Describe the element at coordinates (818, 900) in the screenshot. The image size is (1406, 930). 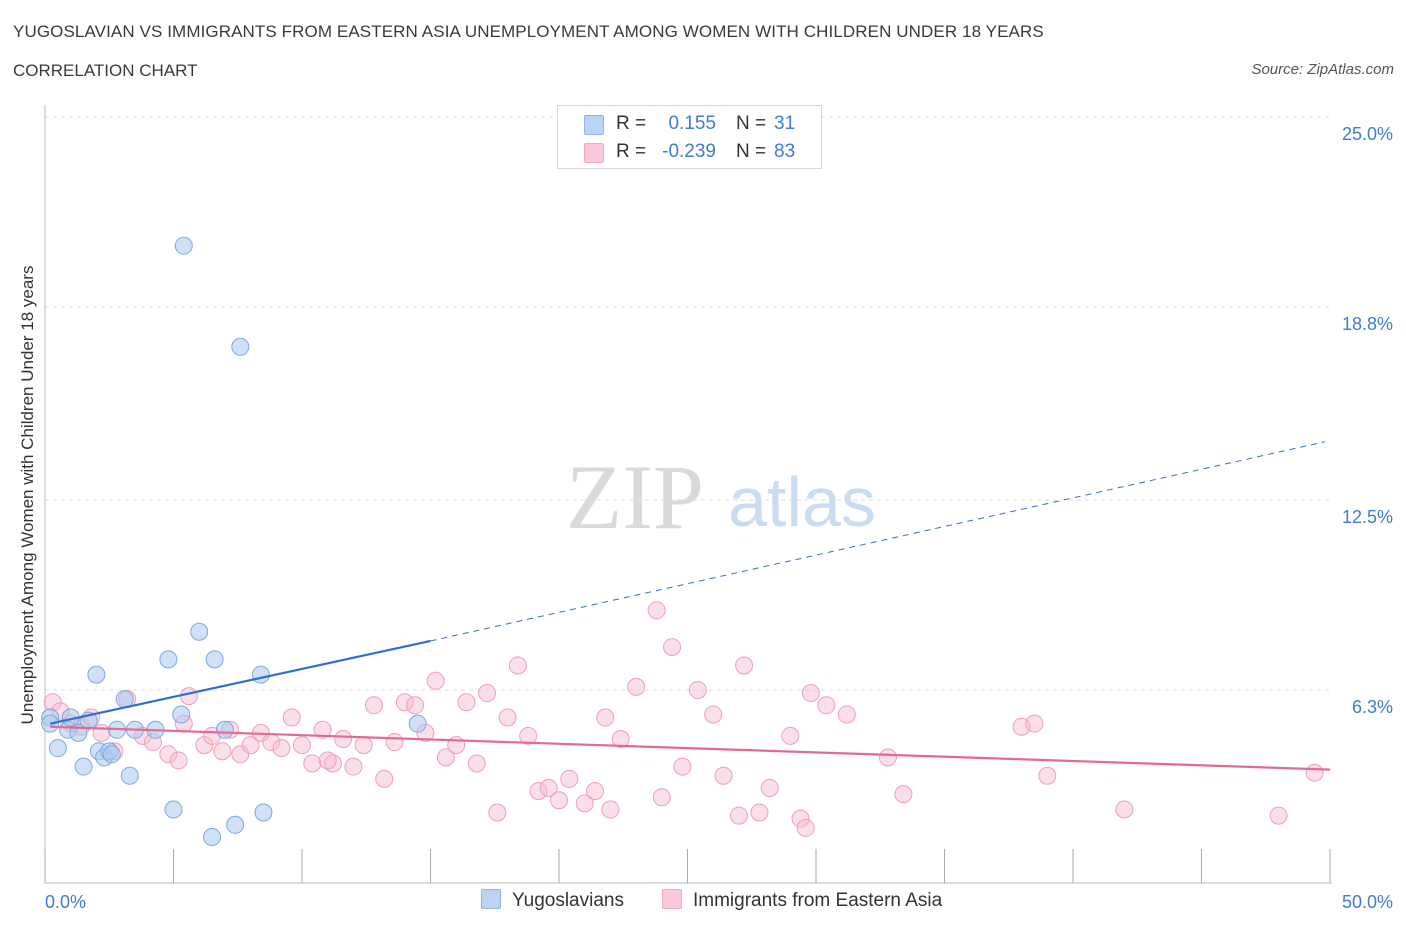
I see `bottom-legend-label: Immigrants from Eastern Asia` at that location.